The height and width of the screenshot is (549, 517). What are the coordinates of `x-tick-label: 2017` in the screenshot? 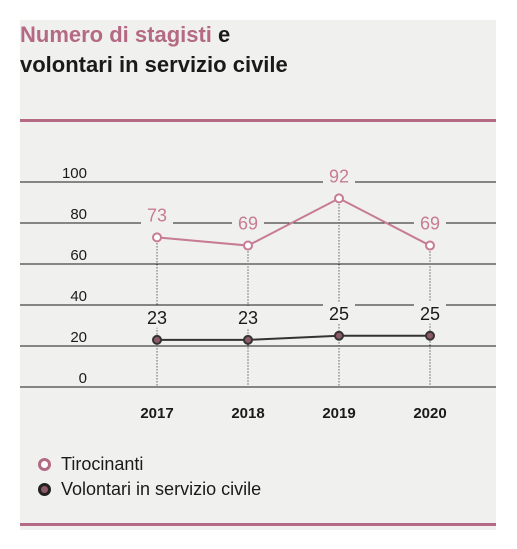 It's located at (156, 413).